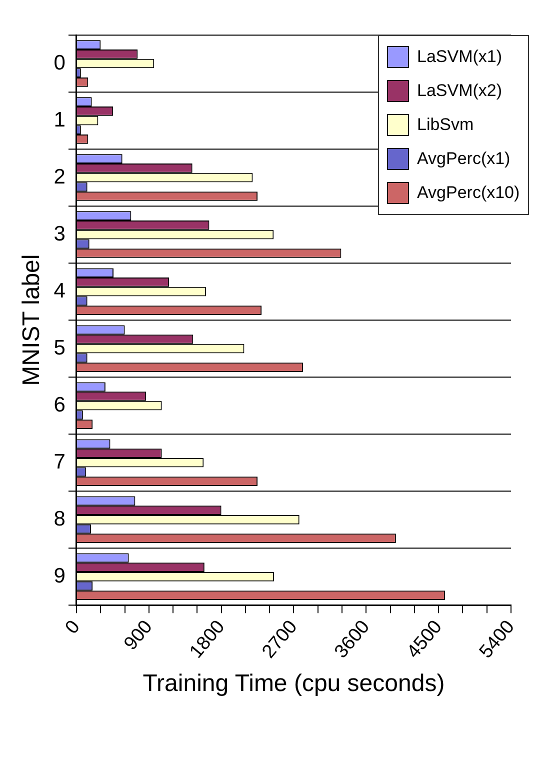 This screenshot has width=543, height=773. What do you see at coordinates (60, 120) in the screenshot?
I see `y-tick-label: 1` at bounding box center [60, 120].